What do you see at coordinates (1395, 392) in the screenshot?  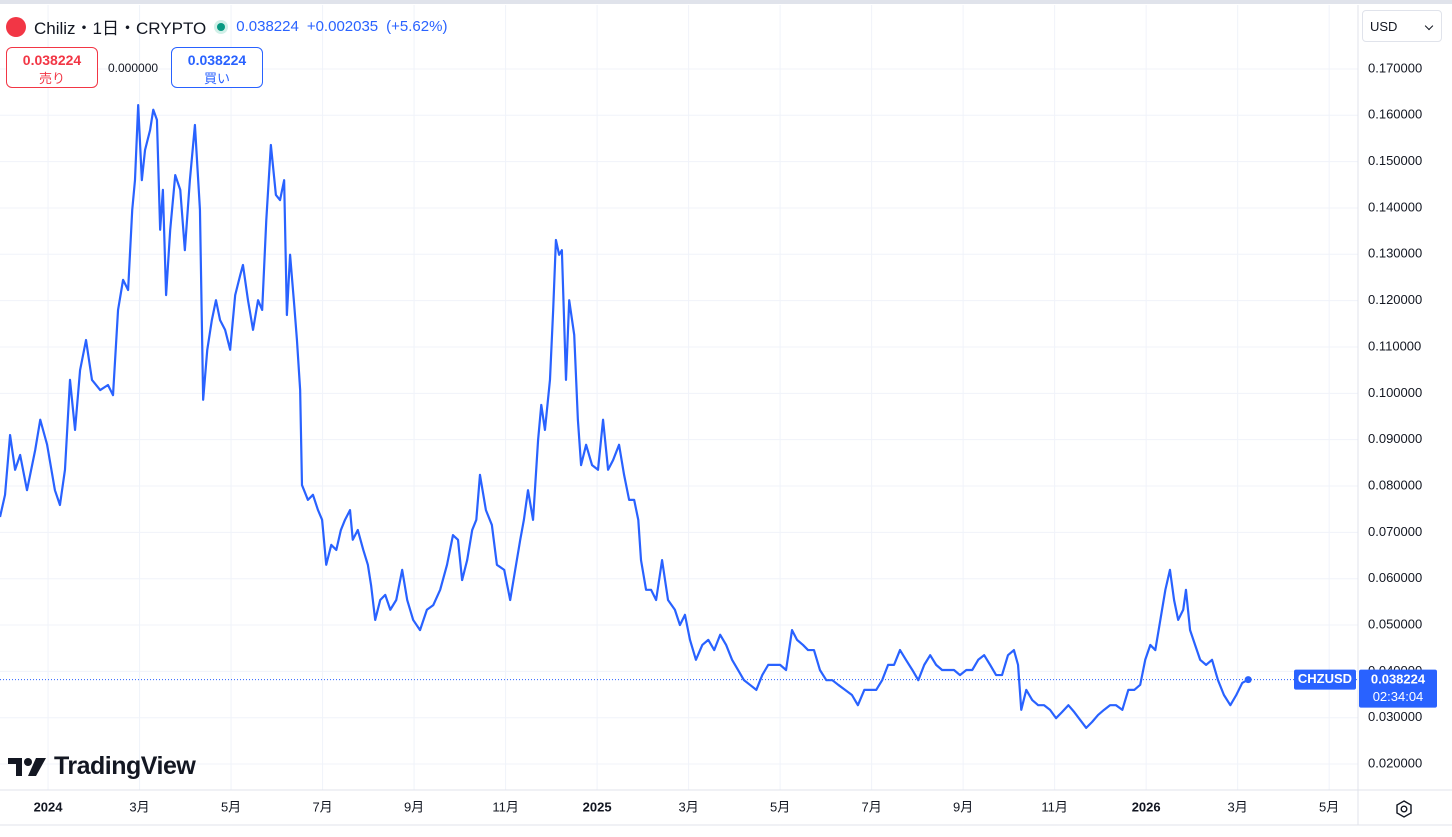 I see `y-tick-label: 0.100000` at bounding box center [1395, 392].